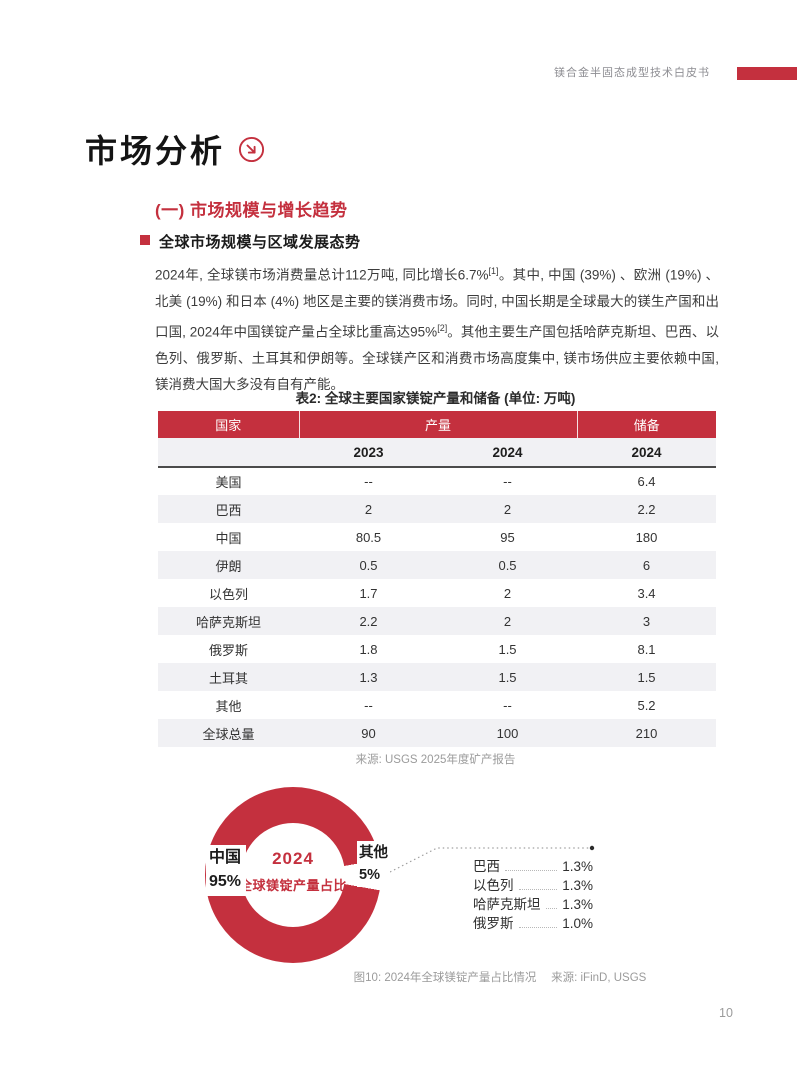 Image resolution: width=800 pixels, height=1078 pixels. Describe the element at coordinates (726, 1013) in the screenshot. I see `page-number: 10` at that location.